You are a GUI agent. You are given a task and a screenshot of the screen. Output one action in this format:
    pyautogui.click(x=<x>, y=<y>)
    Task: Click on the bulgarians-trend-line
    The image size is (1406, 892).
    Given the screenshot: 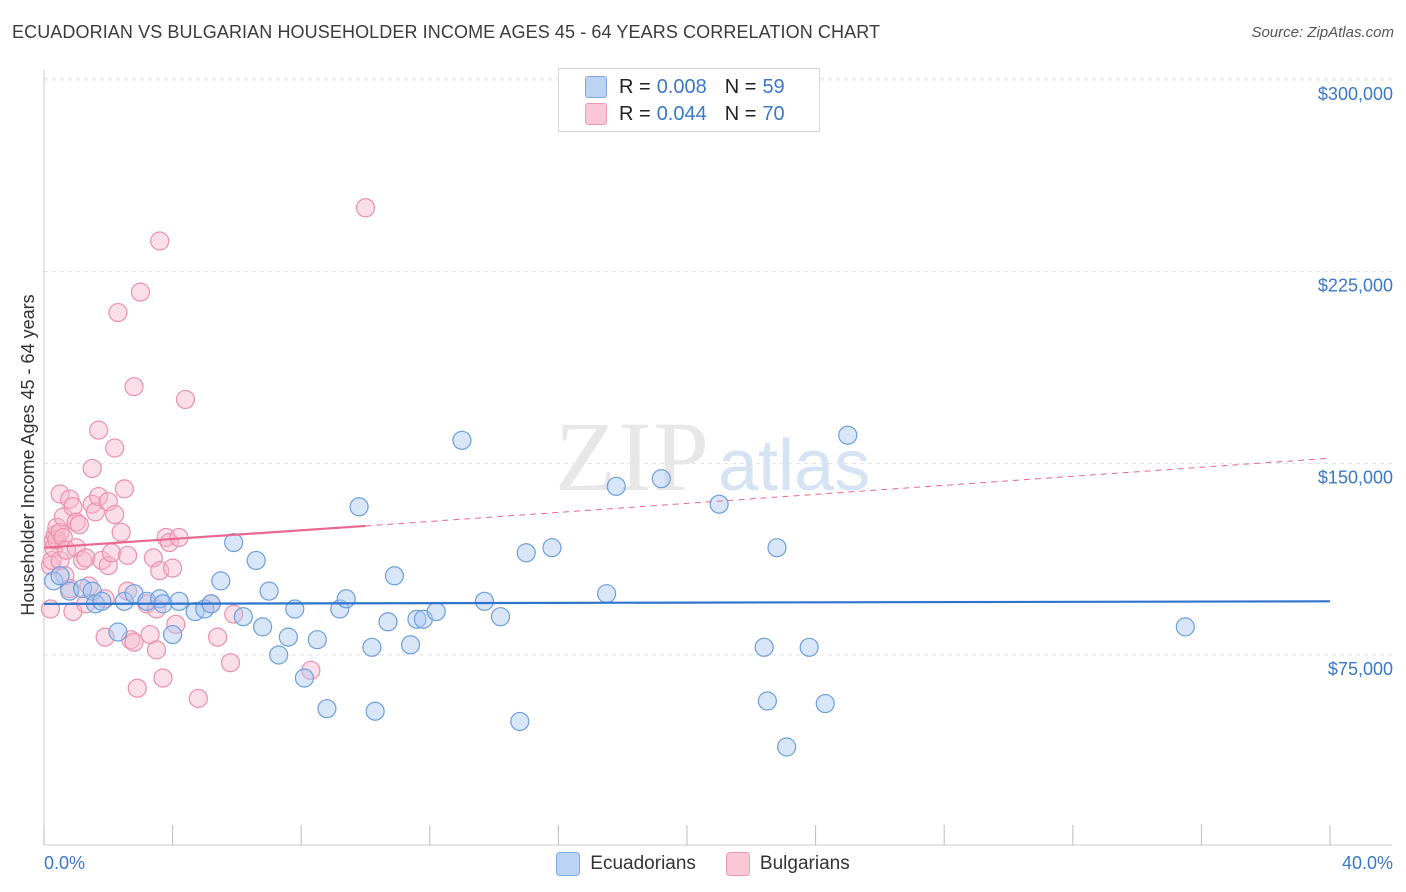 What is the action you would take?
    pyautogui.click(x=204, y=536)
    